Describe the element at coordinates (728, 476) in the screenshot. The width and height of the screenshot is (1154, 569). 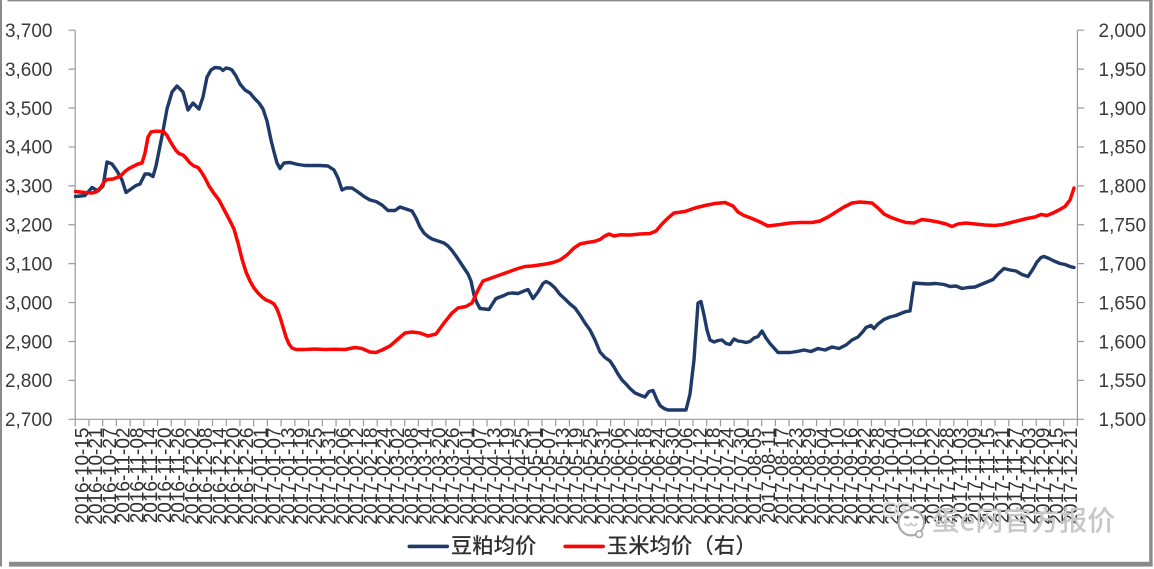
I see `svg-text: 2017-07-24` at that location.